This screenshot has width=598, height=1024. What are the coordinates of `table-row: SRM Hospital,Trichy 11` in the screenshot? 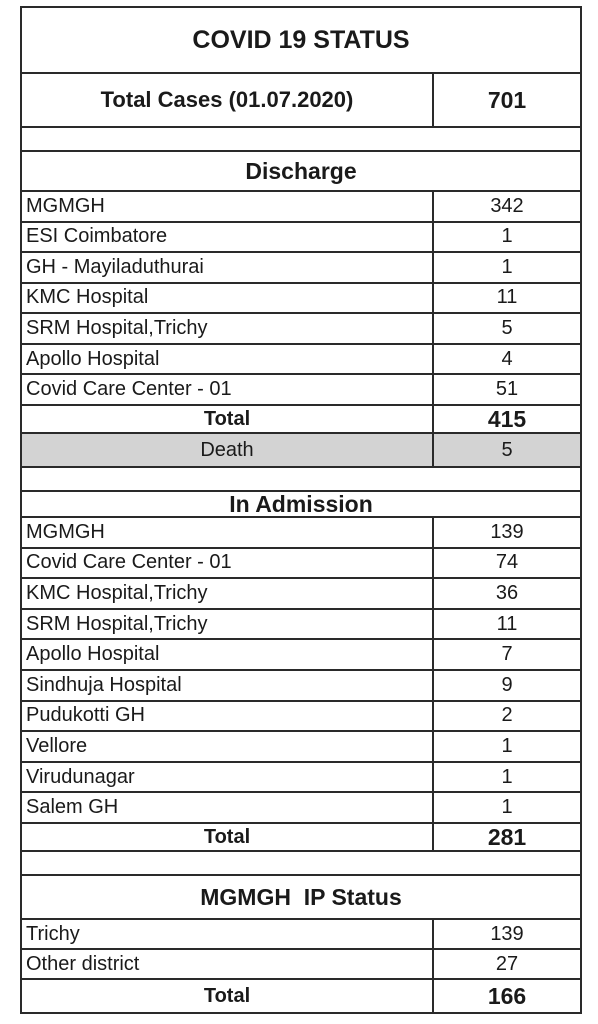 It's located at (301, 625).